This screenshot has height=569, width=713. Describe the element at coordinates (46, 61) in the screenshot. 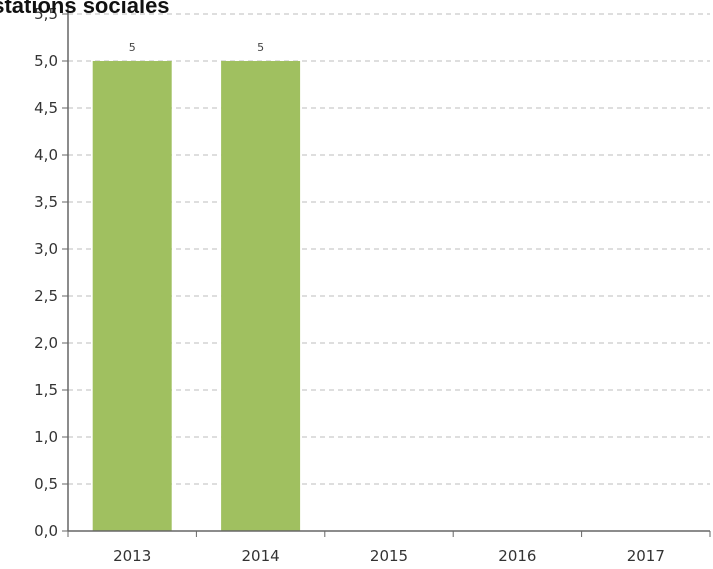

I see `y-tick-label: 5,0` at that location.